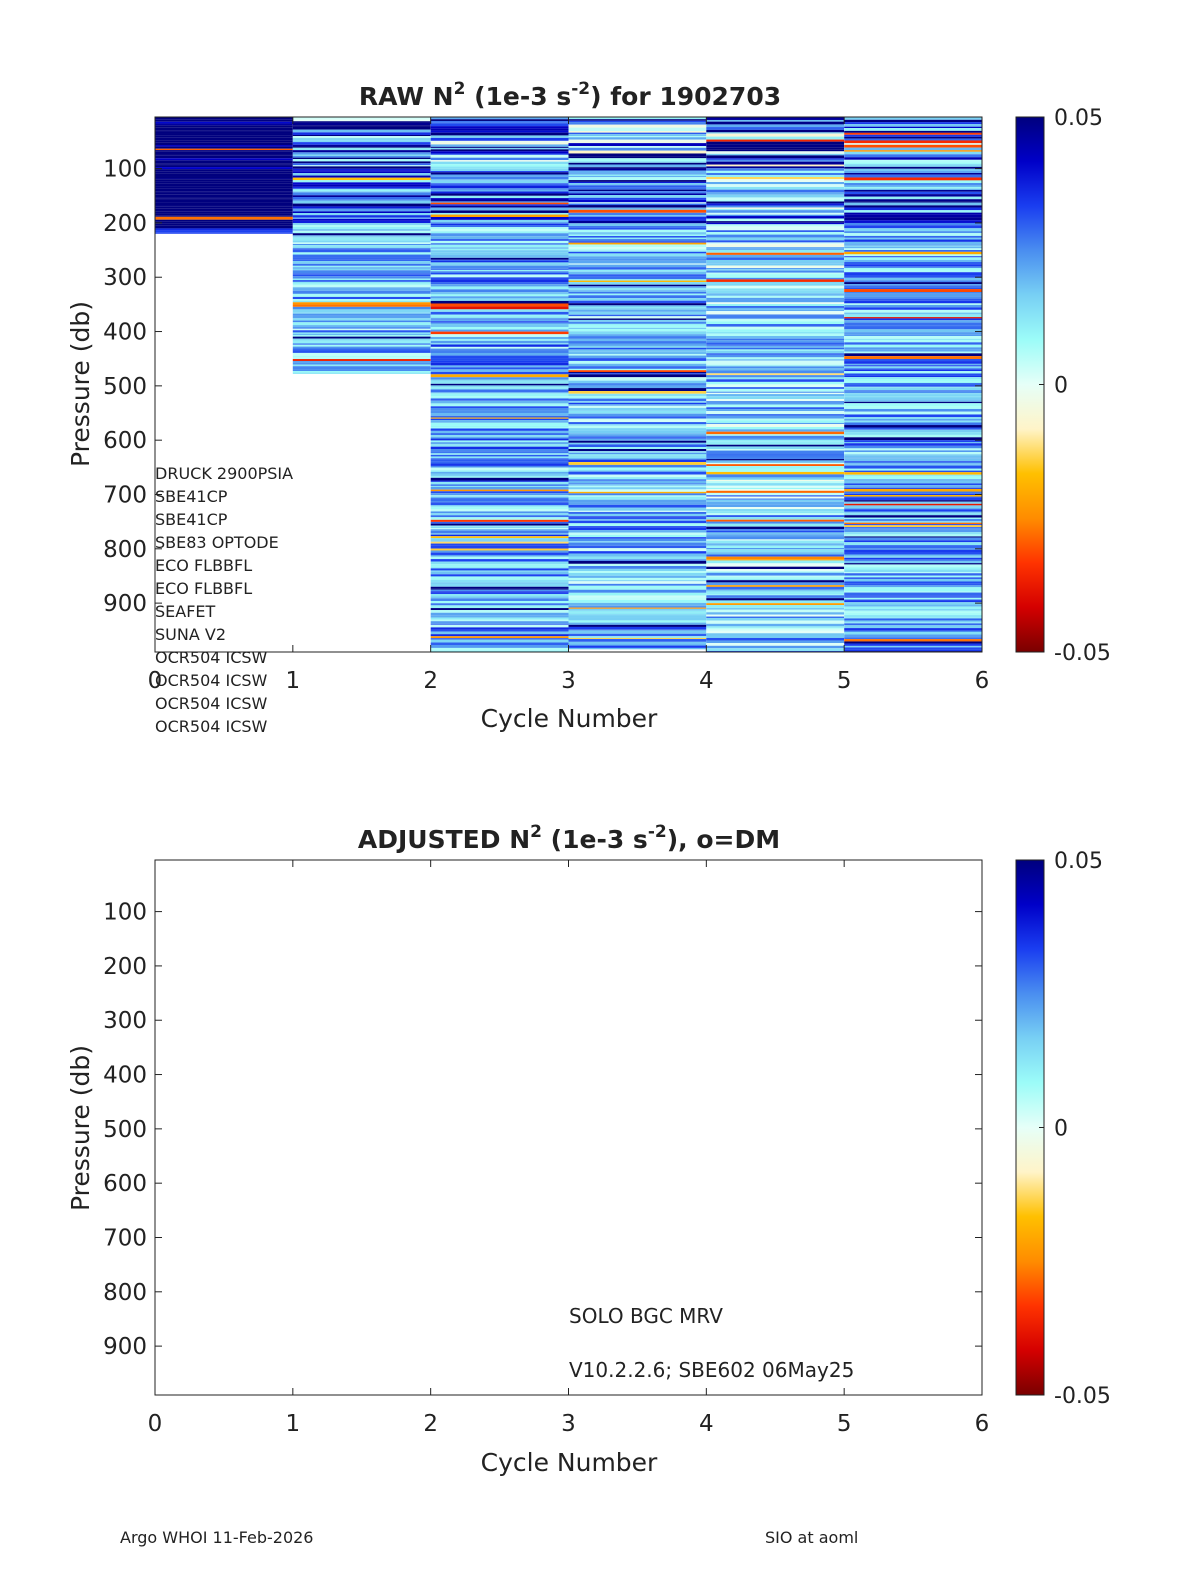  Describe the element at coordinates (125, 604) in the screenshot. I see `y-tick-label: 900` at that location.